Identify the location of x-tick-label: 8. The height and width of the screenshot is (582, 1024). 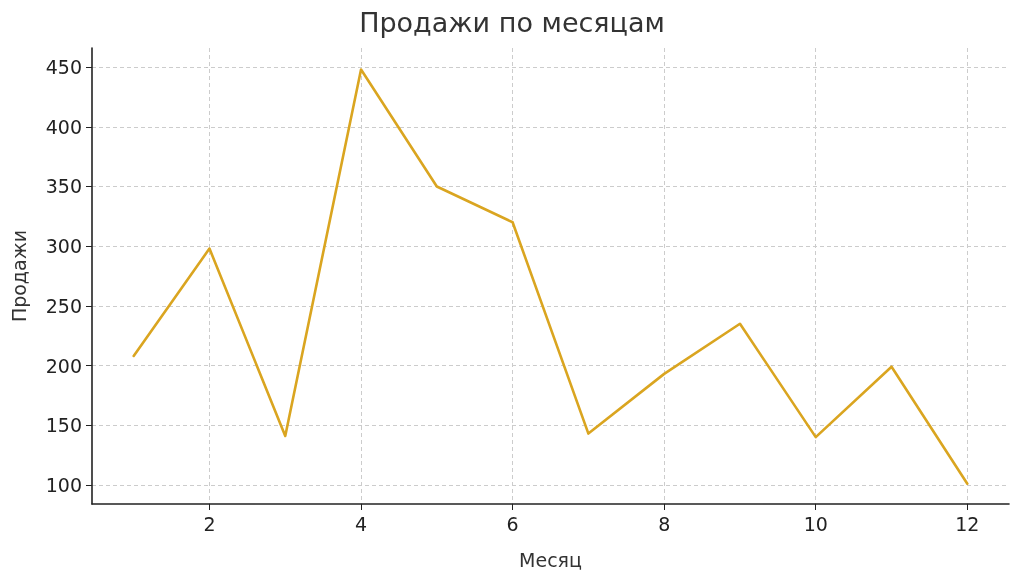
(664, 523).